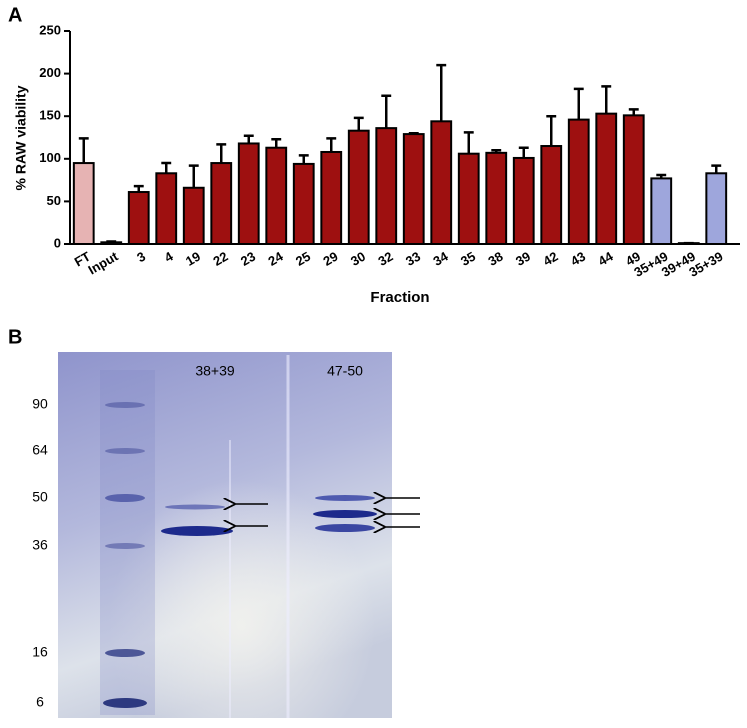  I want to click on x-tick-label: 19, so click(193, 259).